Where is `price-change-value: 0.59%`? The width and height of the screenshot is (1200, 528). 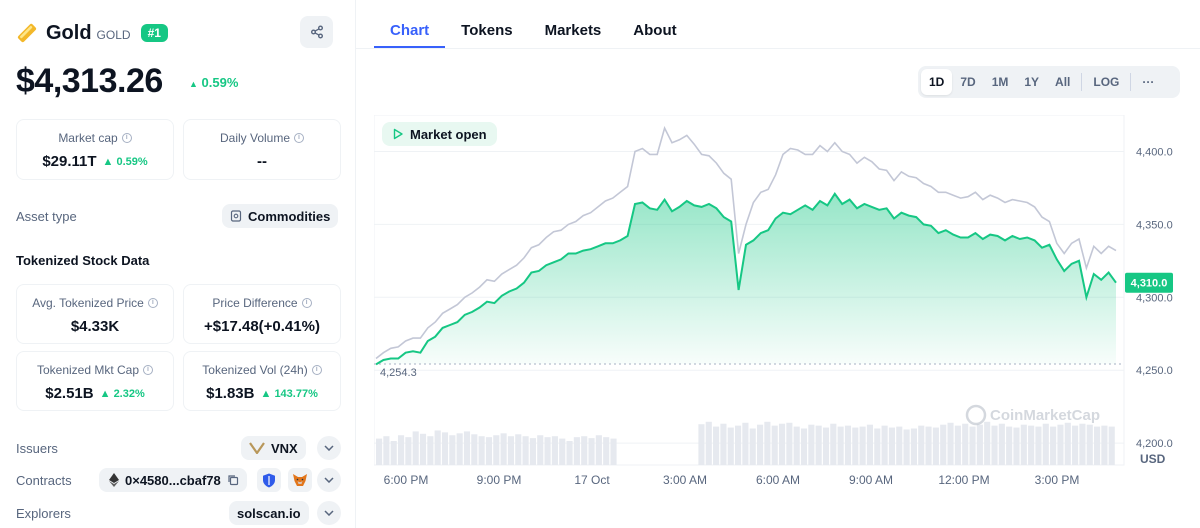
price-change-value: 0.59% is located at coordinates (220, 82).